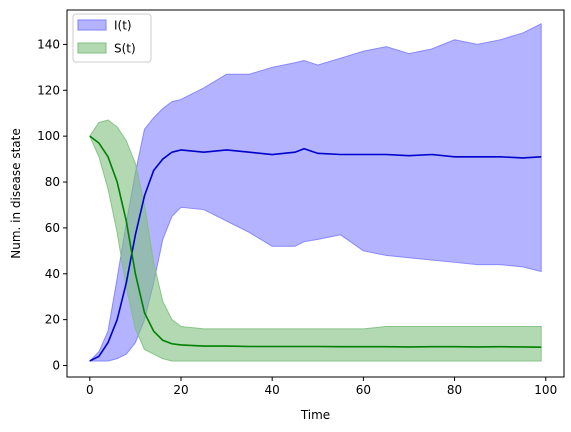 This screenshot has height=432, width=571. Describe the element at coordinates (112, 38) in the screenshot. I see `legend: I(t) S(t)` at that location.